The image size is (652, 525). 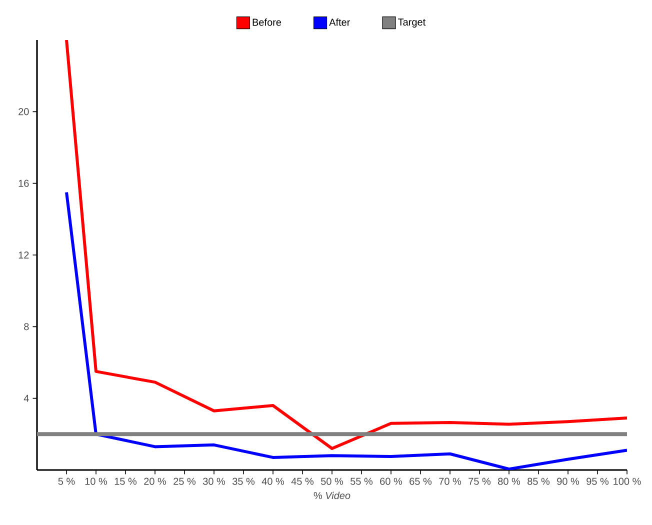 I want to click on x-tick-label: 55 %, so click(x=361, y=481).